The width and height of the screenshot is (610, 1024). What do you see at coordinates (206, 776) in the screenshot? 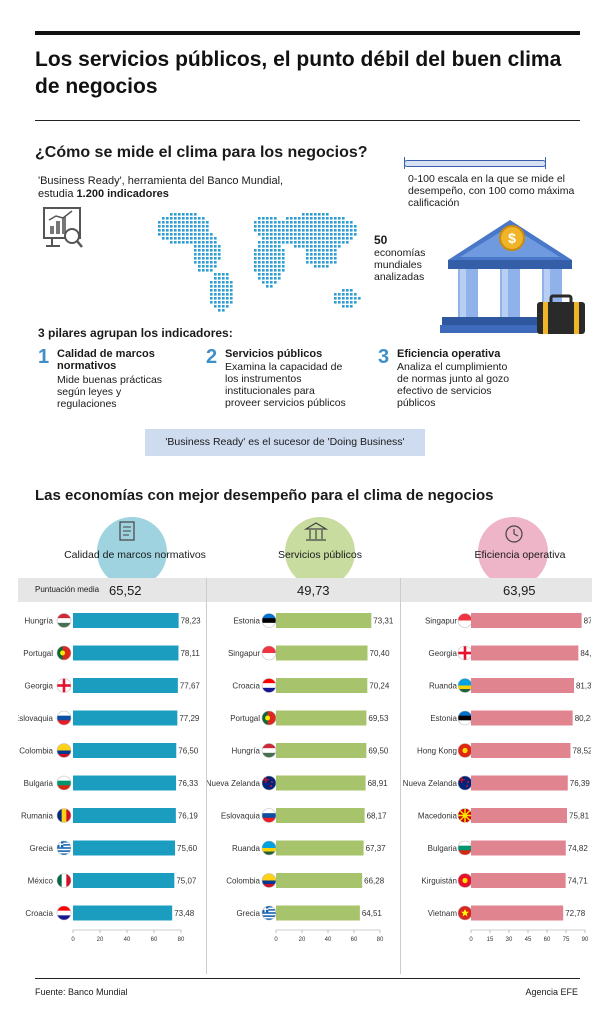
I see `column-separator` at bounding box center [206, 776].